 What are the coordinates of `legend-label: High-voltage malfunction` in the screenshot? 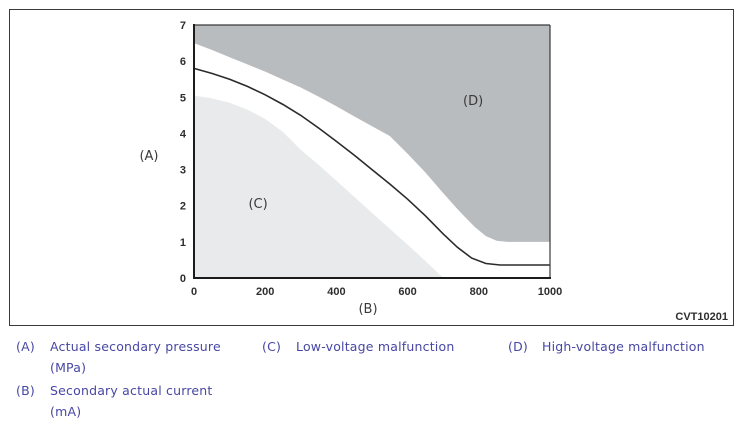 It's located at (623, 346).